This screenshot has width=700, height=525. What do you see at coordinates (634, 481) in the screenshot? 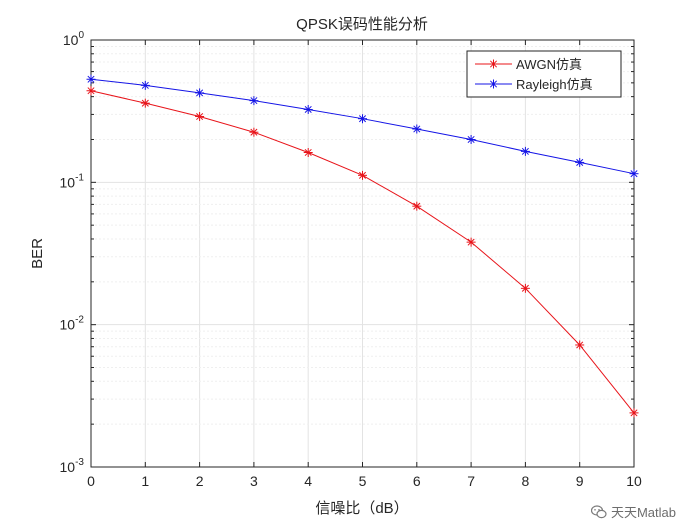
I see `x-tick-label: 10` at bounding box center [634, 481].